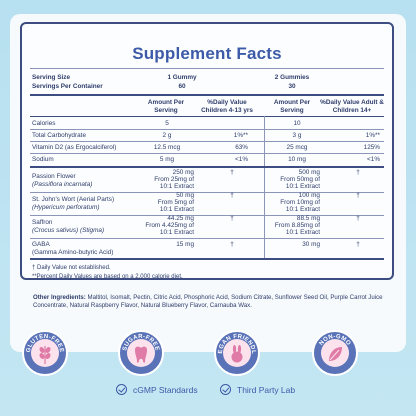  Describe the element at coordinates (62, 184) in the screenshot. I see `botanical-latin-name: (Passiflora incarnata)` at that location.